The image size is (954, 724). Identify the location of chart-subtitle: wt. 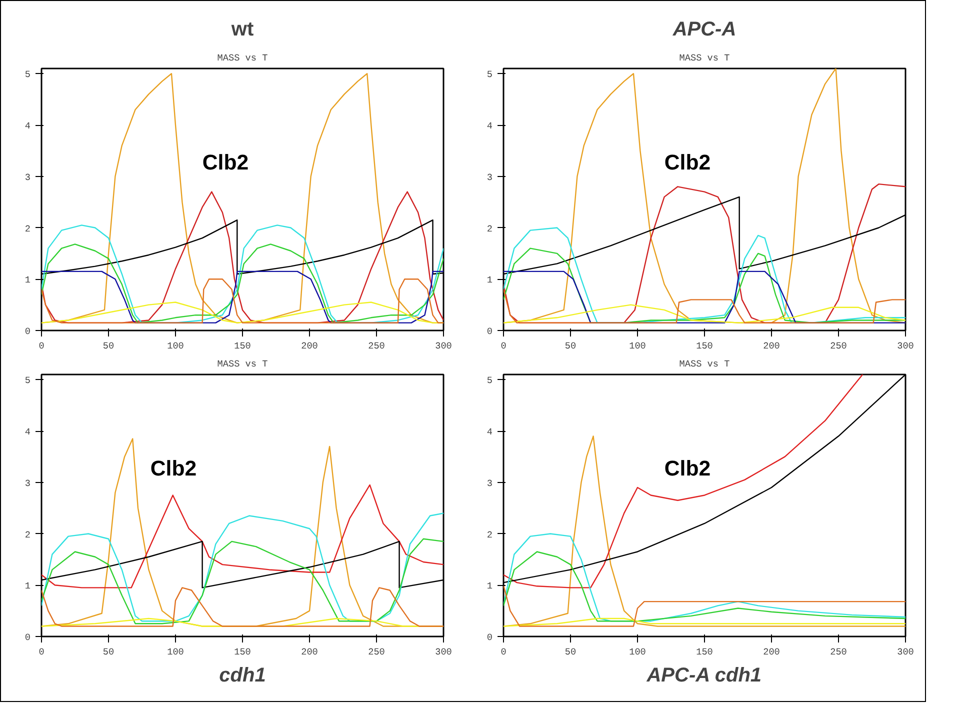
(242, 29).